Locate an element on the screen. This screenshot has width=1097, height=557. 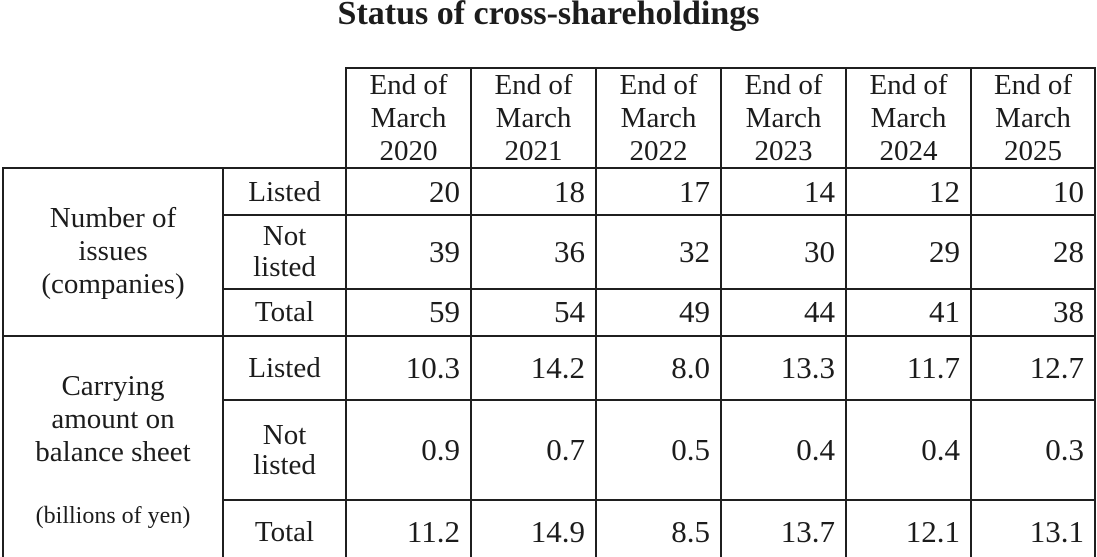
year-column-header: End of March 2024 is located at coordinates (908, 118).